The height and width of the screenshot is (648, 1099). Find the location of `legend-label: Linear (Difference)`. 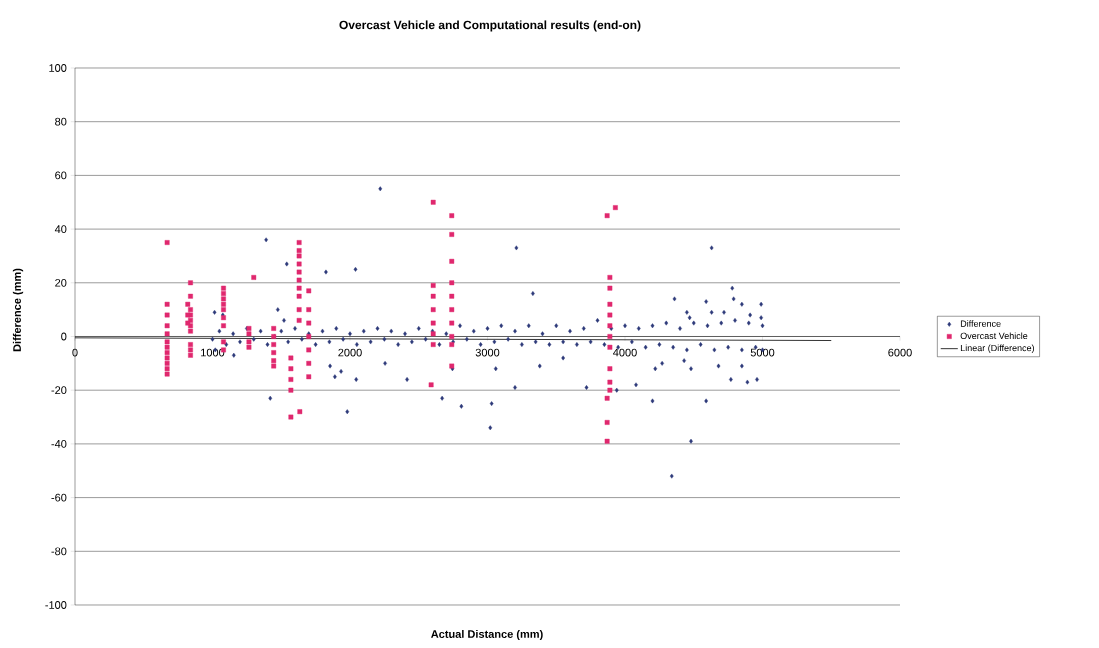

legend-label: Linear (Difference) is located at coordinates (997, 348).